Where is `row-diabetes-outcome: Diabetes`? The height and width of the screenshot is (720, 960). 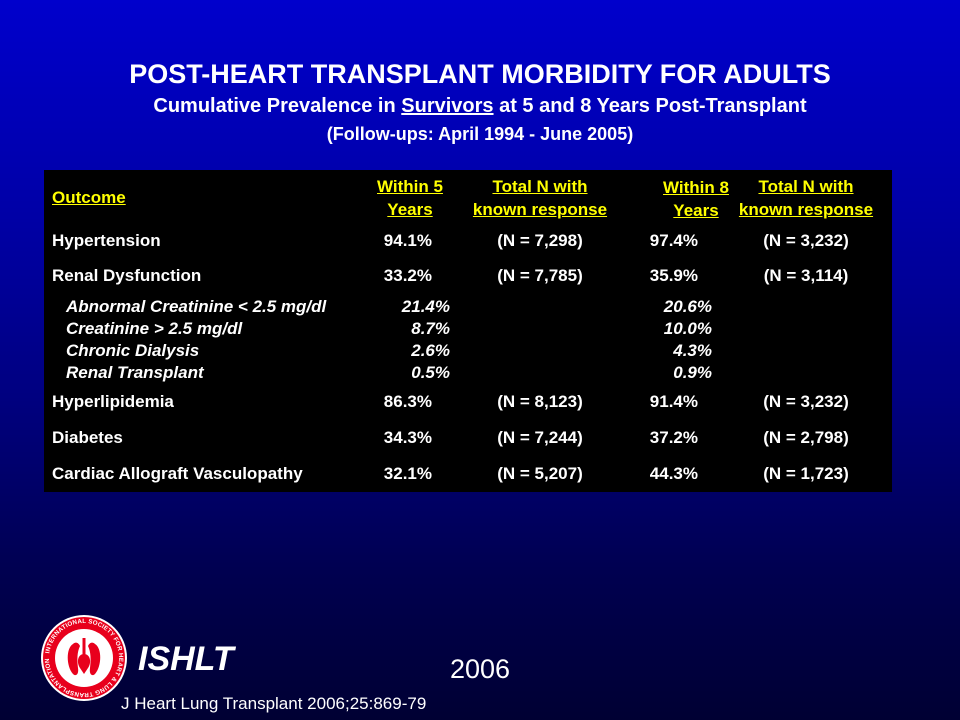
row-diabetes-outcome: Diabetes is located at coordinates (87, 437).